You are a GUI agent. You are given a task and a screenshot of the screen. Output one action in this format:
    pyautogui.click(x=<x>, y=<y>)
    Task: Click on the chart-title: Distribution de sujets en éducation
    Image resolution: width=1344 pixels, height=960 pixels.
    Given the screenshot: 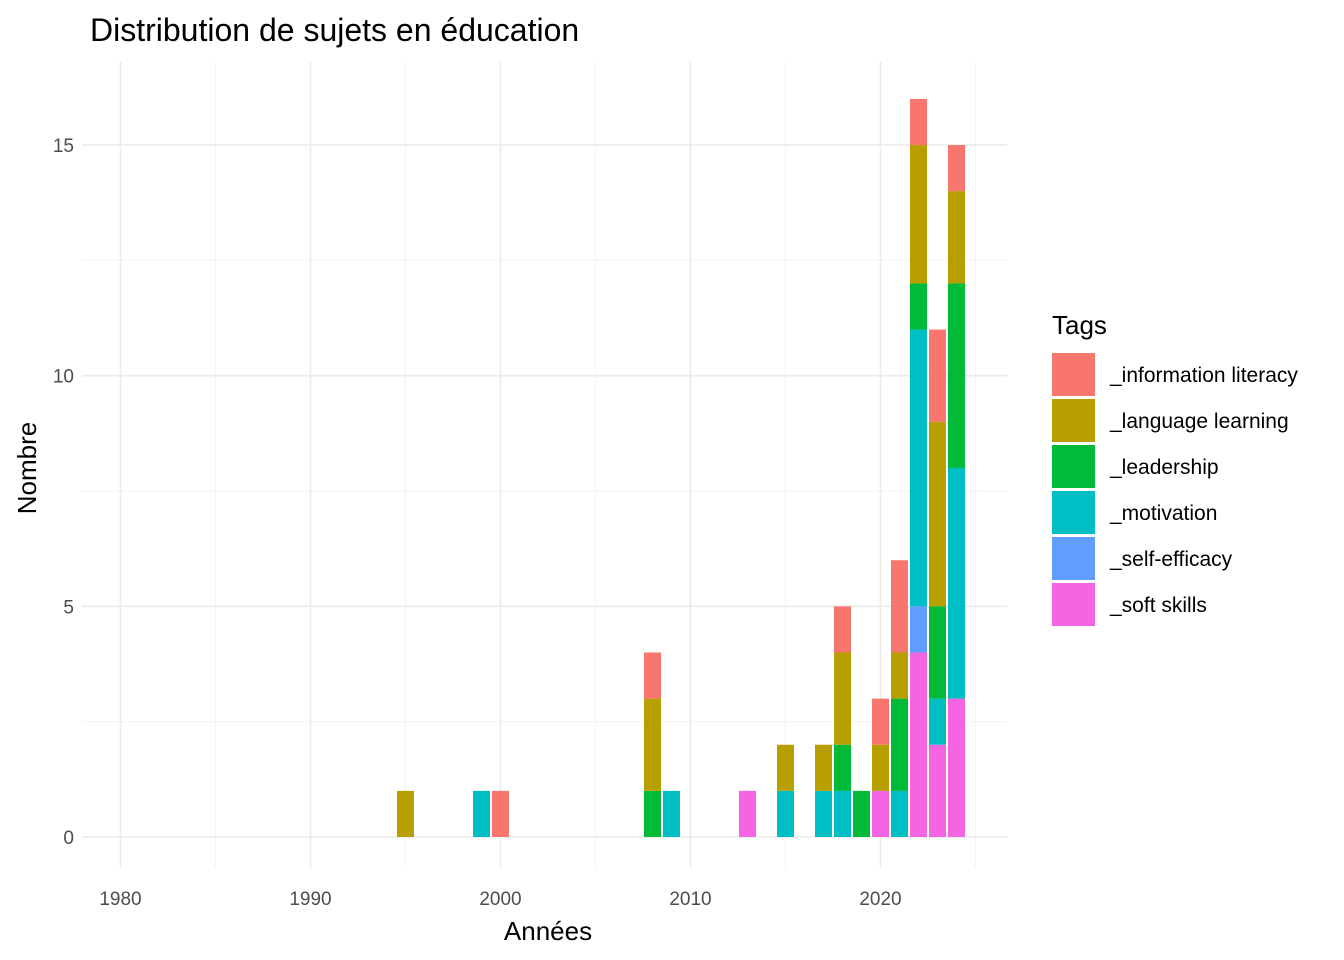 What is the action you would take?
    pyautogui.click(x=334, y=30)
    